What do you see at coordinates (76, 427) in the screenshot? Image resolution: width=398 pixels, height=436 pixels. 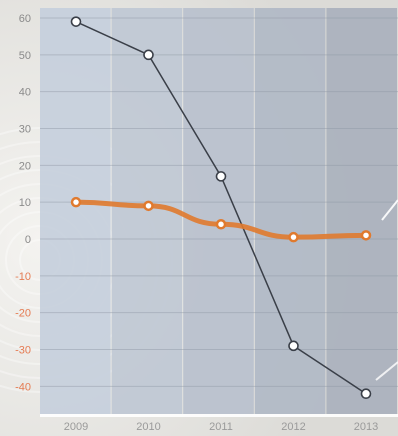 I see `x-tick-label: 2009` at bounding box center [76, 427].